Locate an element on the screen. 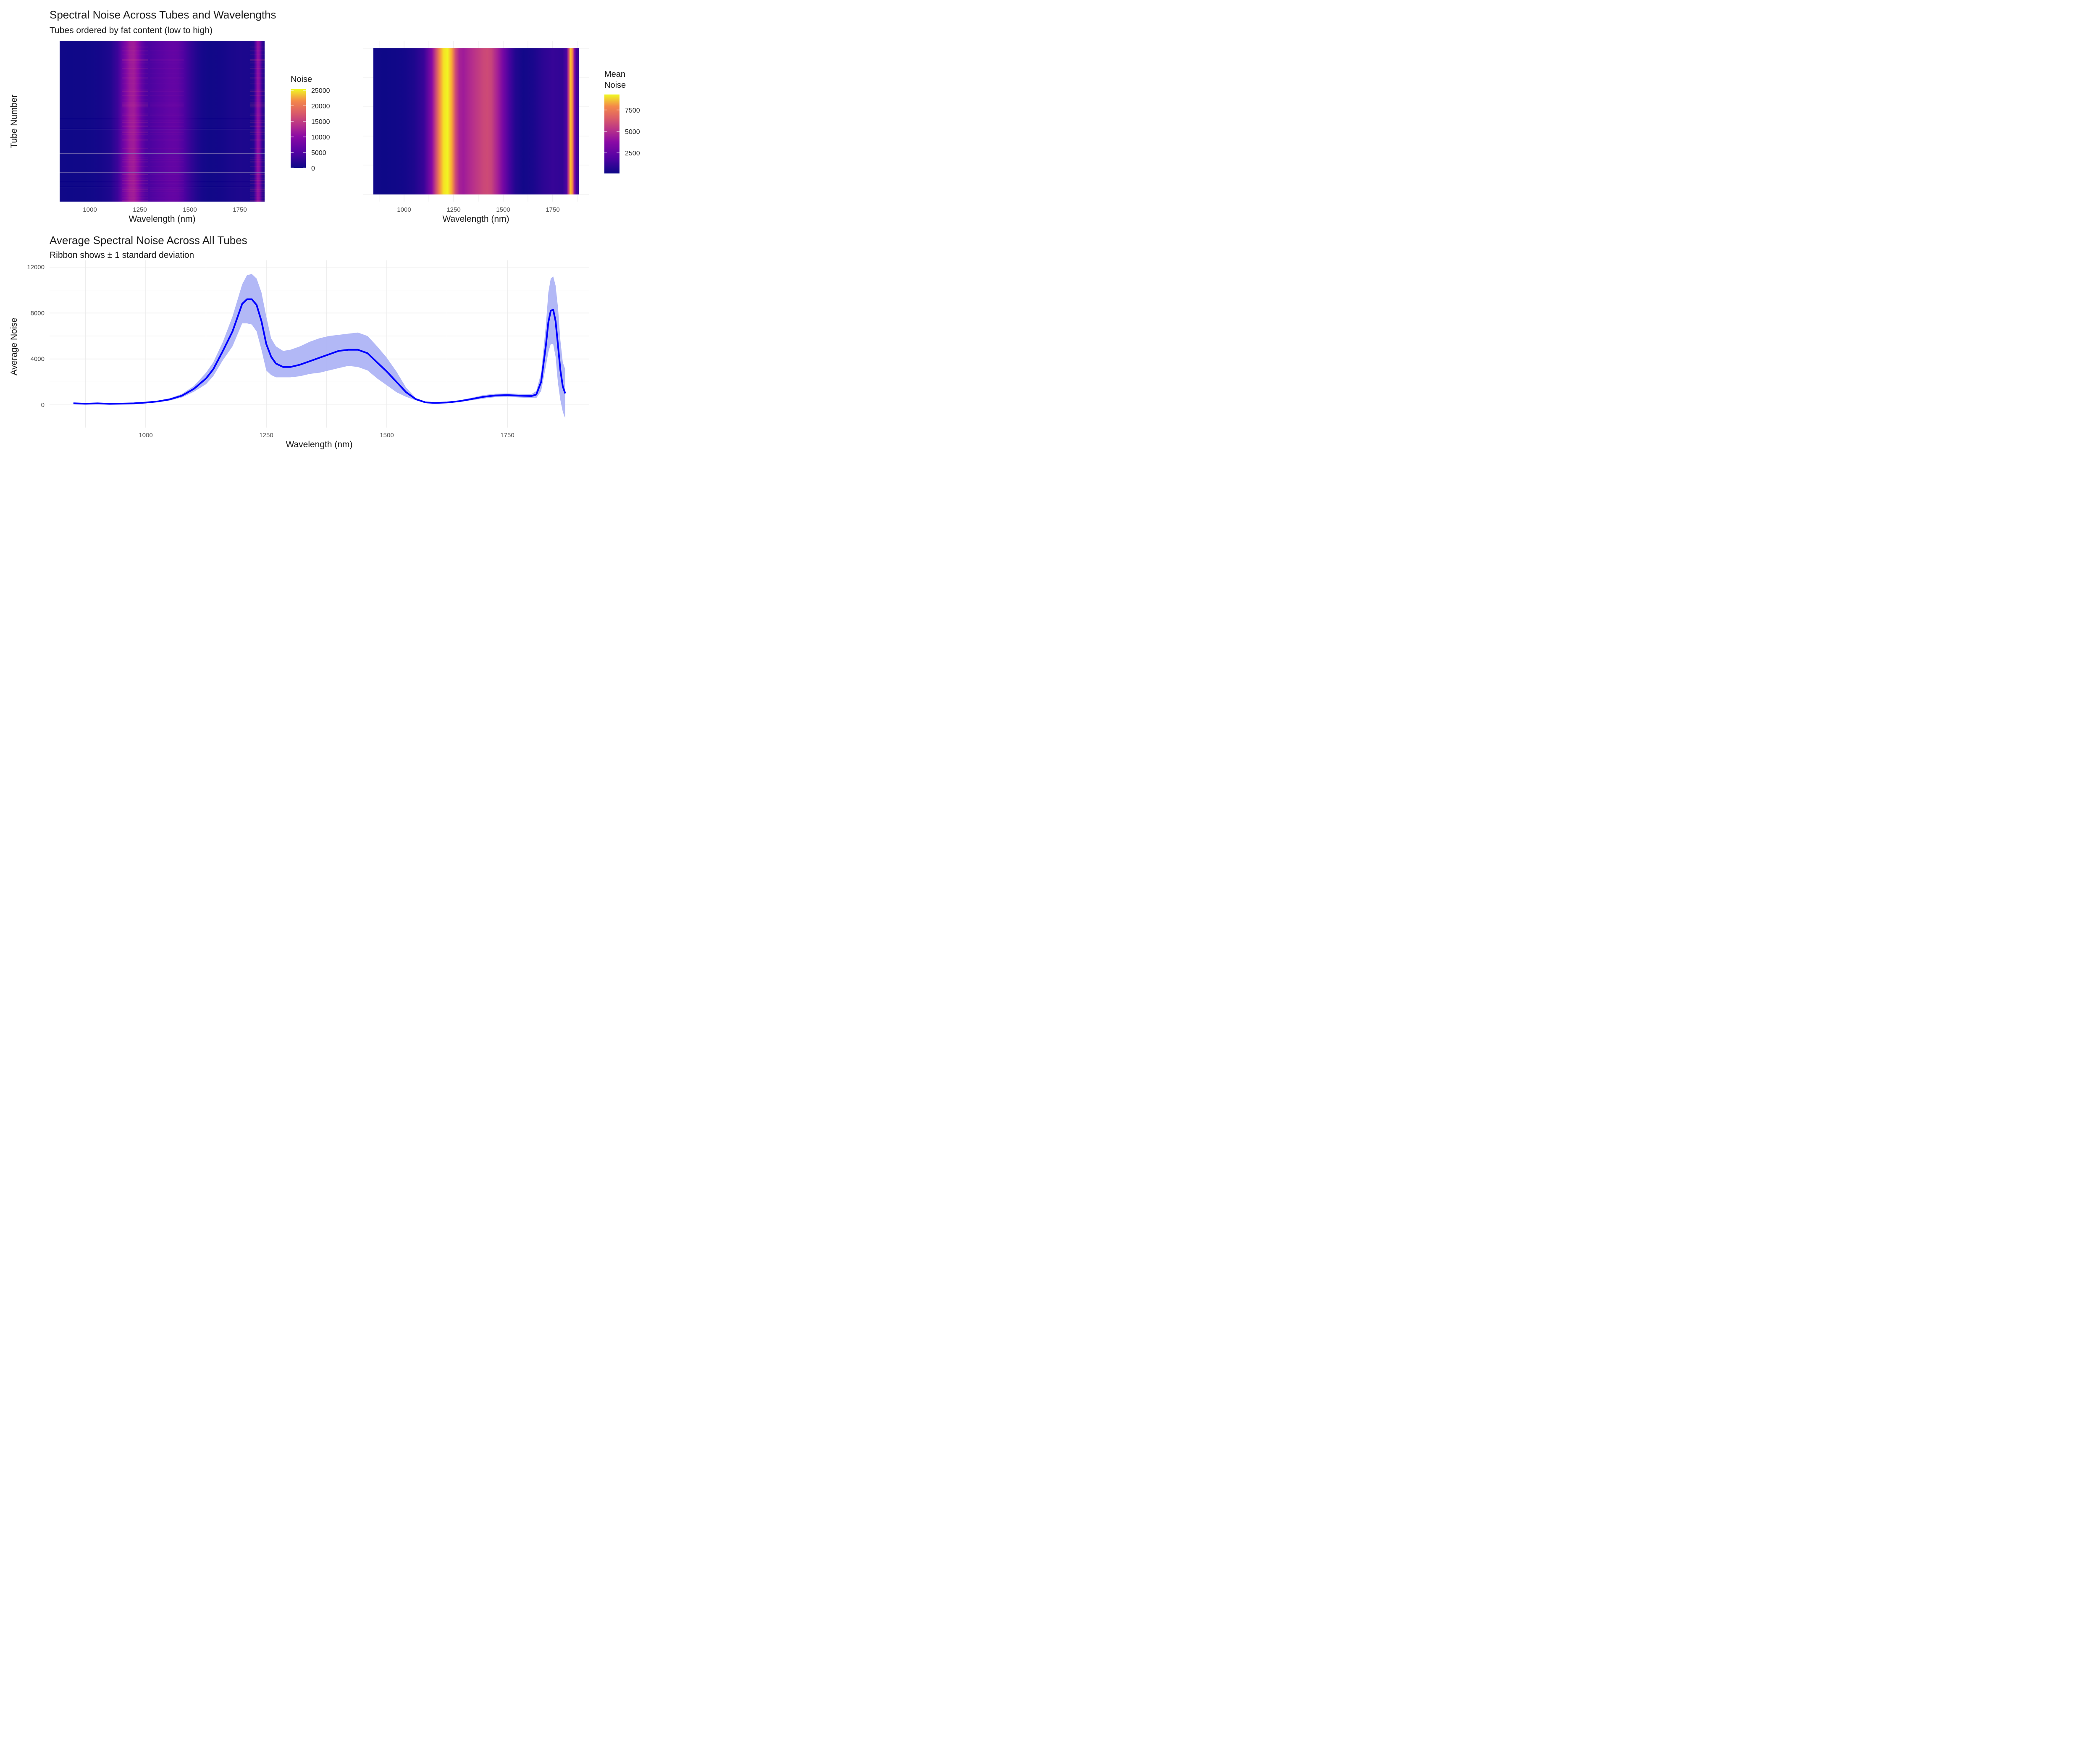  noise-legend-ticks: 0 5000 10000 15000 20000 25000 is located at coordinates (310, 129).